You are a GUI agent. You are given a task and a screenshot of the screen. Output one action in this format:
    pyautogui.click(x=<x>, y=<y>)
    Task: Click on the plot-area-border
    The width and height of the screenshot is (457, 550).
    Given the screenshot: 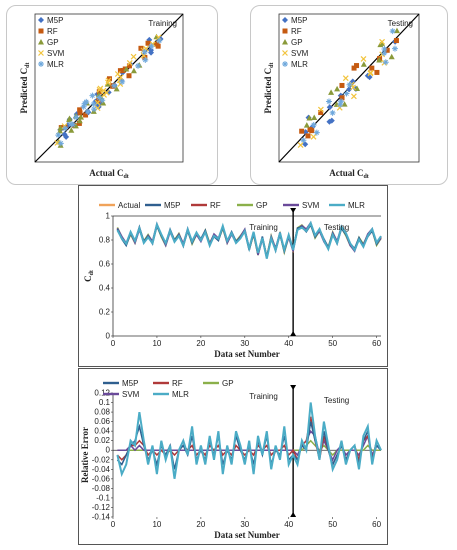 What is the action you would take?
    pyautogui.click(x=349, y=88)
    